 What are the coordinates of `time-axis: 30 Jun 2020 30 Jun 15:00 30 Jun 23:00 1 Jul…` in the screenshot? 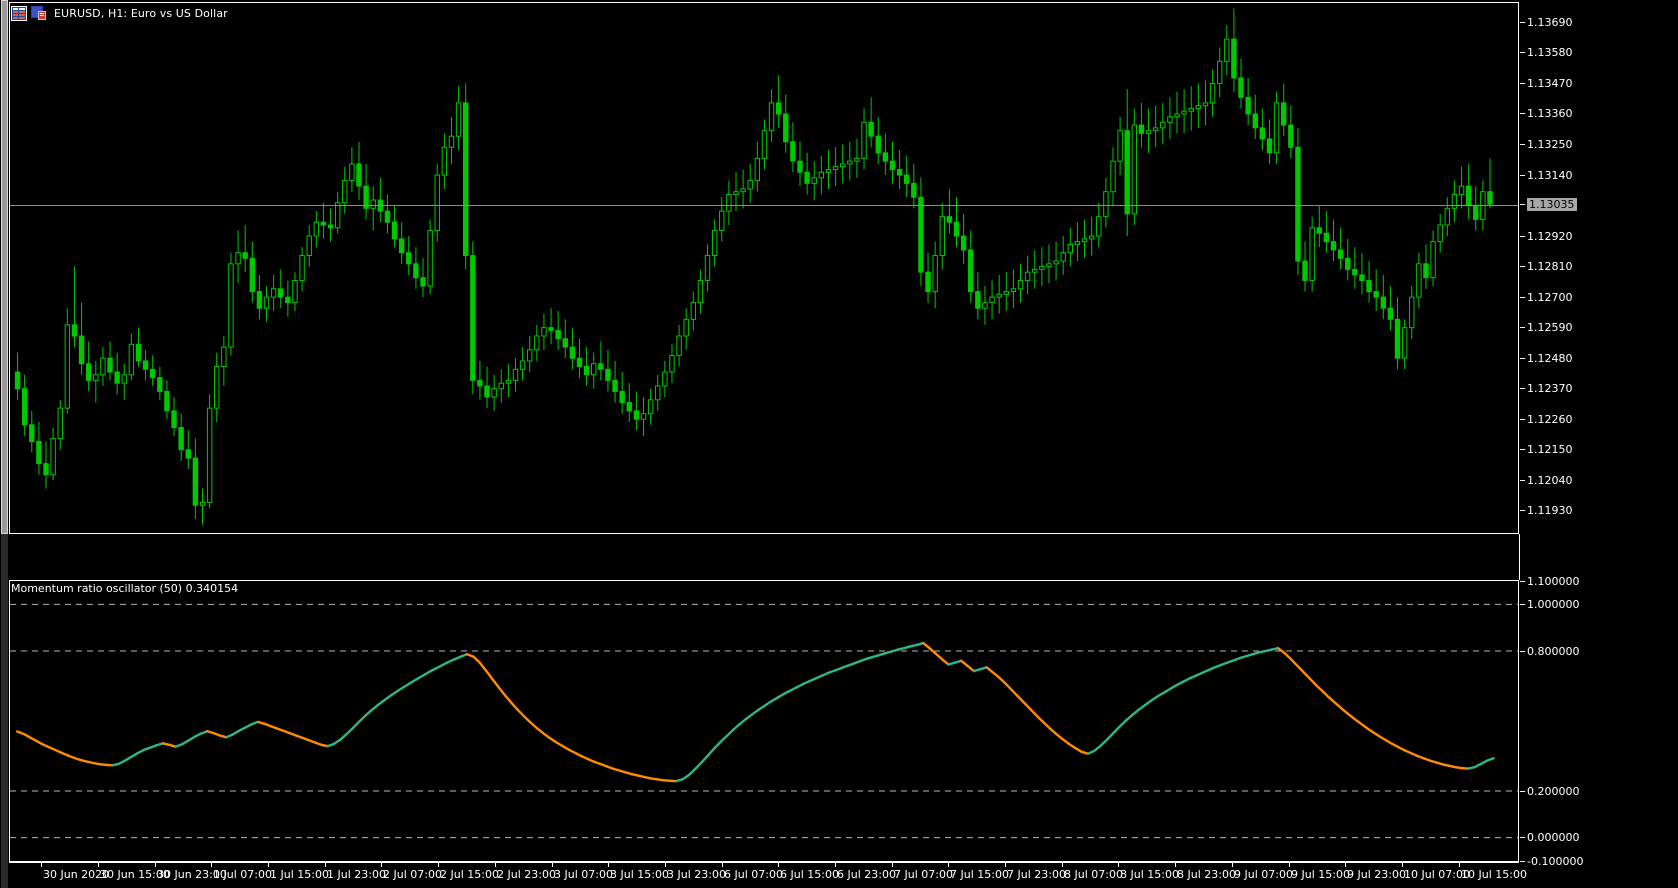 It's located at (768, 875).